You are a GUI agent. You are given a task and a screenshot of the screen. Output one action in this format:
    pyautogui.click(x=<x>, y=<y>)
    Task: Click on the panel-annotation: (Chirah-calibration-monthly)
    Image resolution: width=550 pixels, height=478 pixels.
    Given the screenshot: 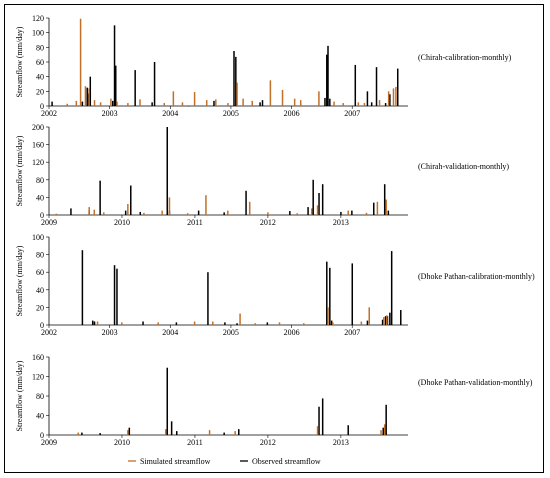 What is the action you would take?
    pyautogui.click(x=465, y=57)
    